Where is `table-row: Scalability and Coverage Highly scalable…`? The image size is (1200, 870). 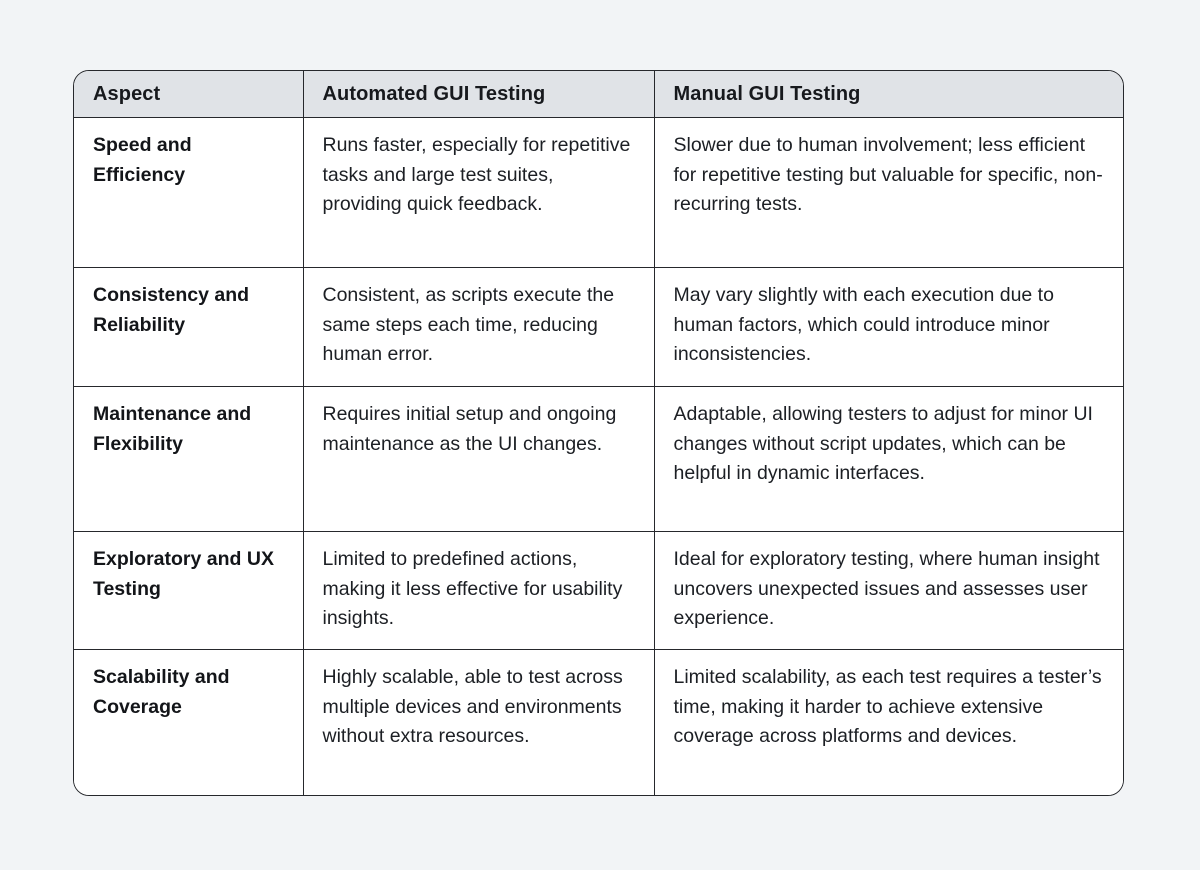
table-row: Scalability and Coverage Highly scalable… is located at coordinates (598, 722).